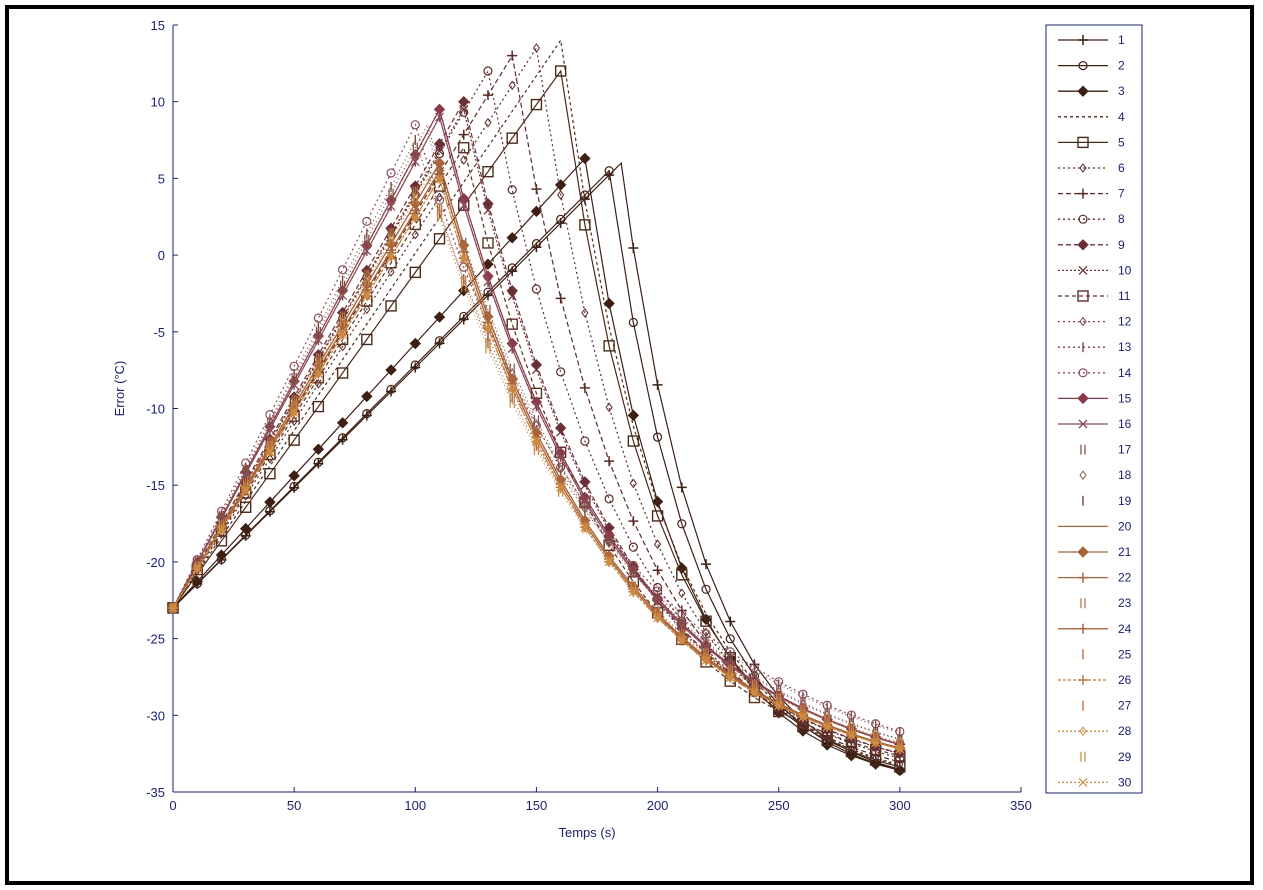  What do you see at coordinates (155, 715) in the screenshot?
I see `y-tick-label: -30` at bounding box center [155, 715].